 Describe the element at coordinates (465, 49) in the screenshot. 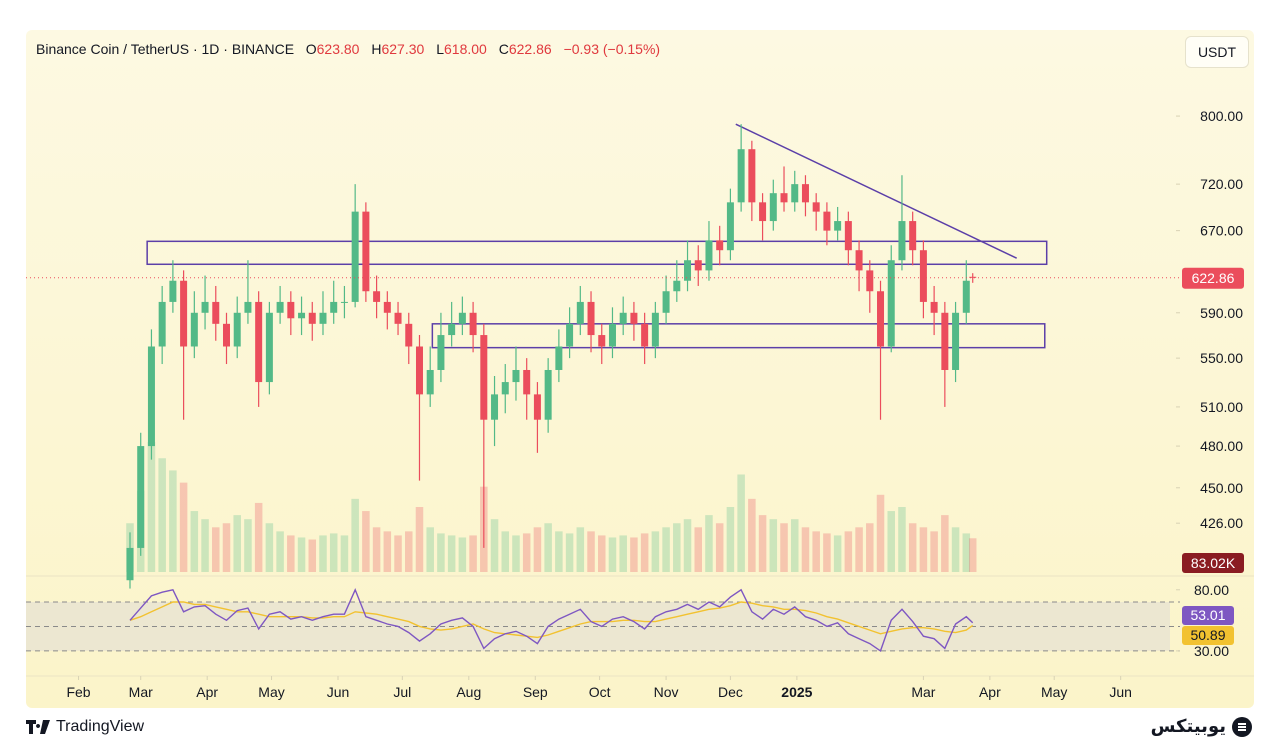

I see `ohlc-value: 618.00` at that location.